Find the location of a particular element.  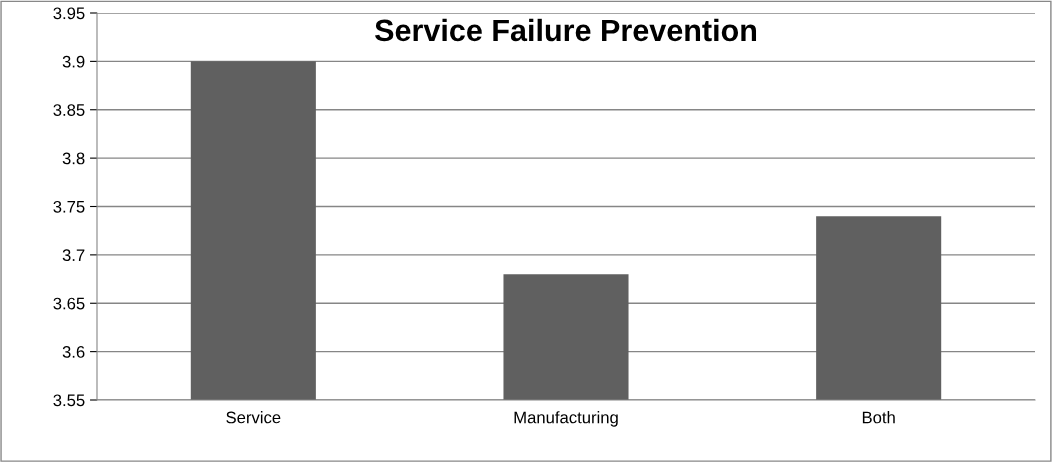

x-tick-label: Manufacturing is located at coordinates (566, 419).